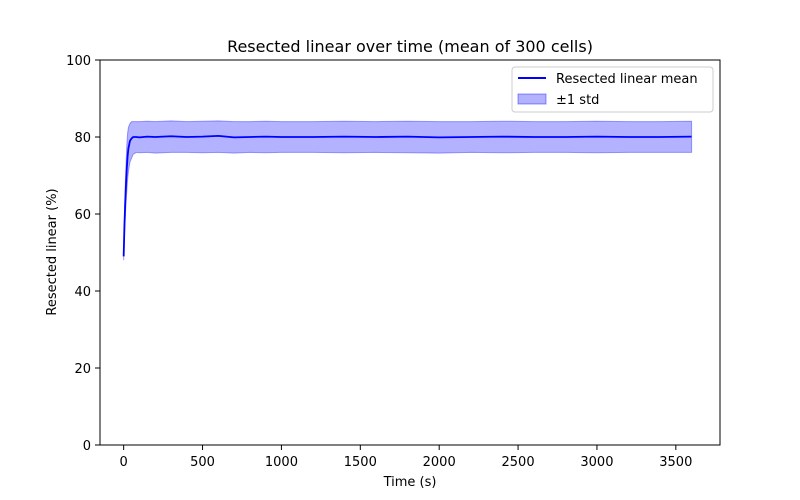 The height and width of the screenshot is (500, 800). What do you see at coordinates (202, 462) in the screenshot?
I see `x-tick-label: 500` at bounding box center [202, 462].